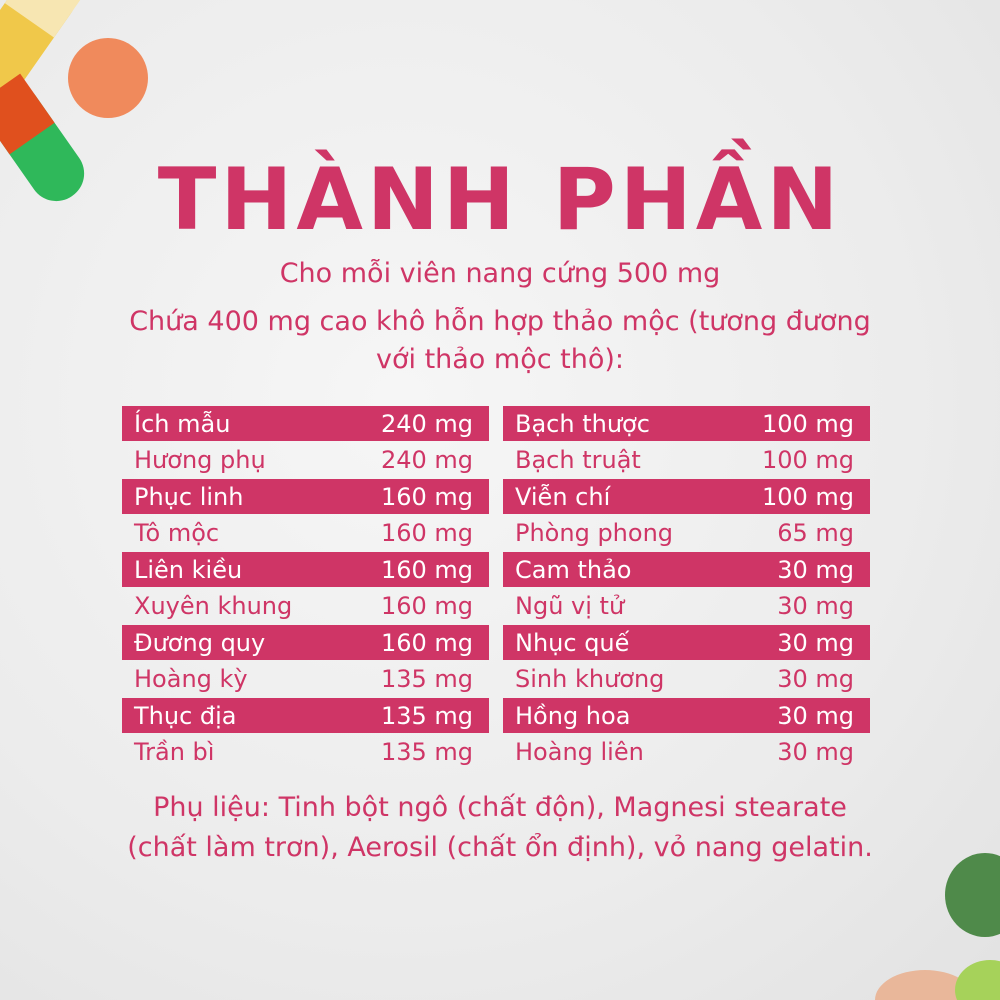 This screenshot has height=1000, width=1000. I want to click on ingredient-name: Xuyên khung, so click(213, 606).